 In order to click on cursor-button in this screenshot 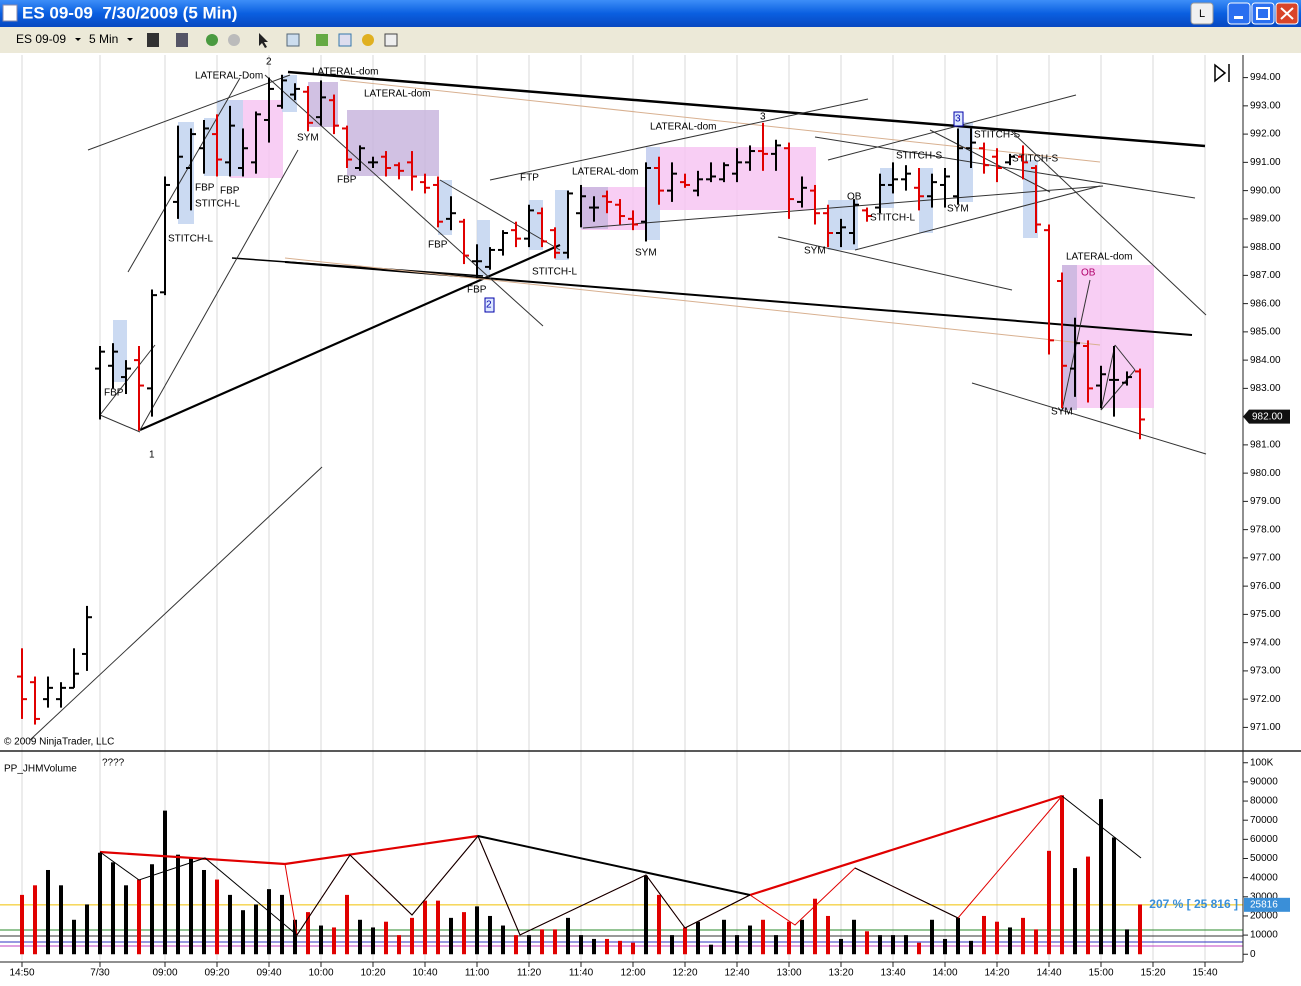, I will do `click(263, 40)`.